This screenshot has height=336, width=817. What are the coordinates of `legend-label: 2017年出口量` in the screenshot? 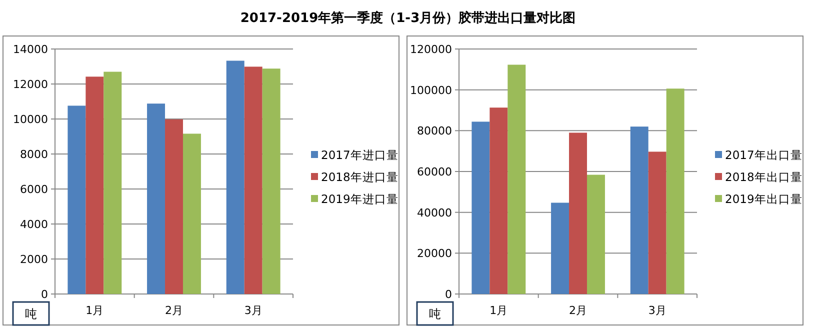 It's located at (763, 155).